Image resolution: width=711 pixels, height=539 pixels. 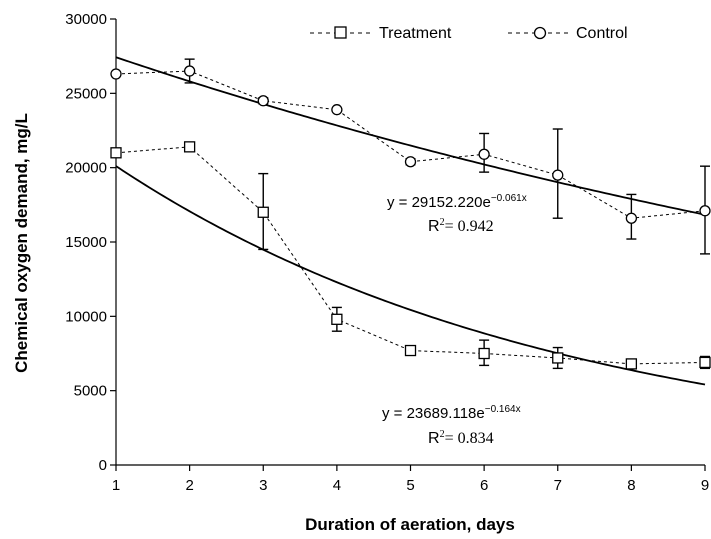 What do you see at coordinates (631, 485) in the screenshot?
I see `x-tick-label: 8` at bounding box center [631, 485].